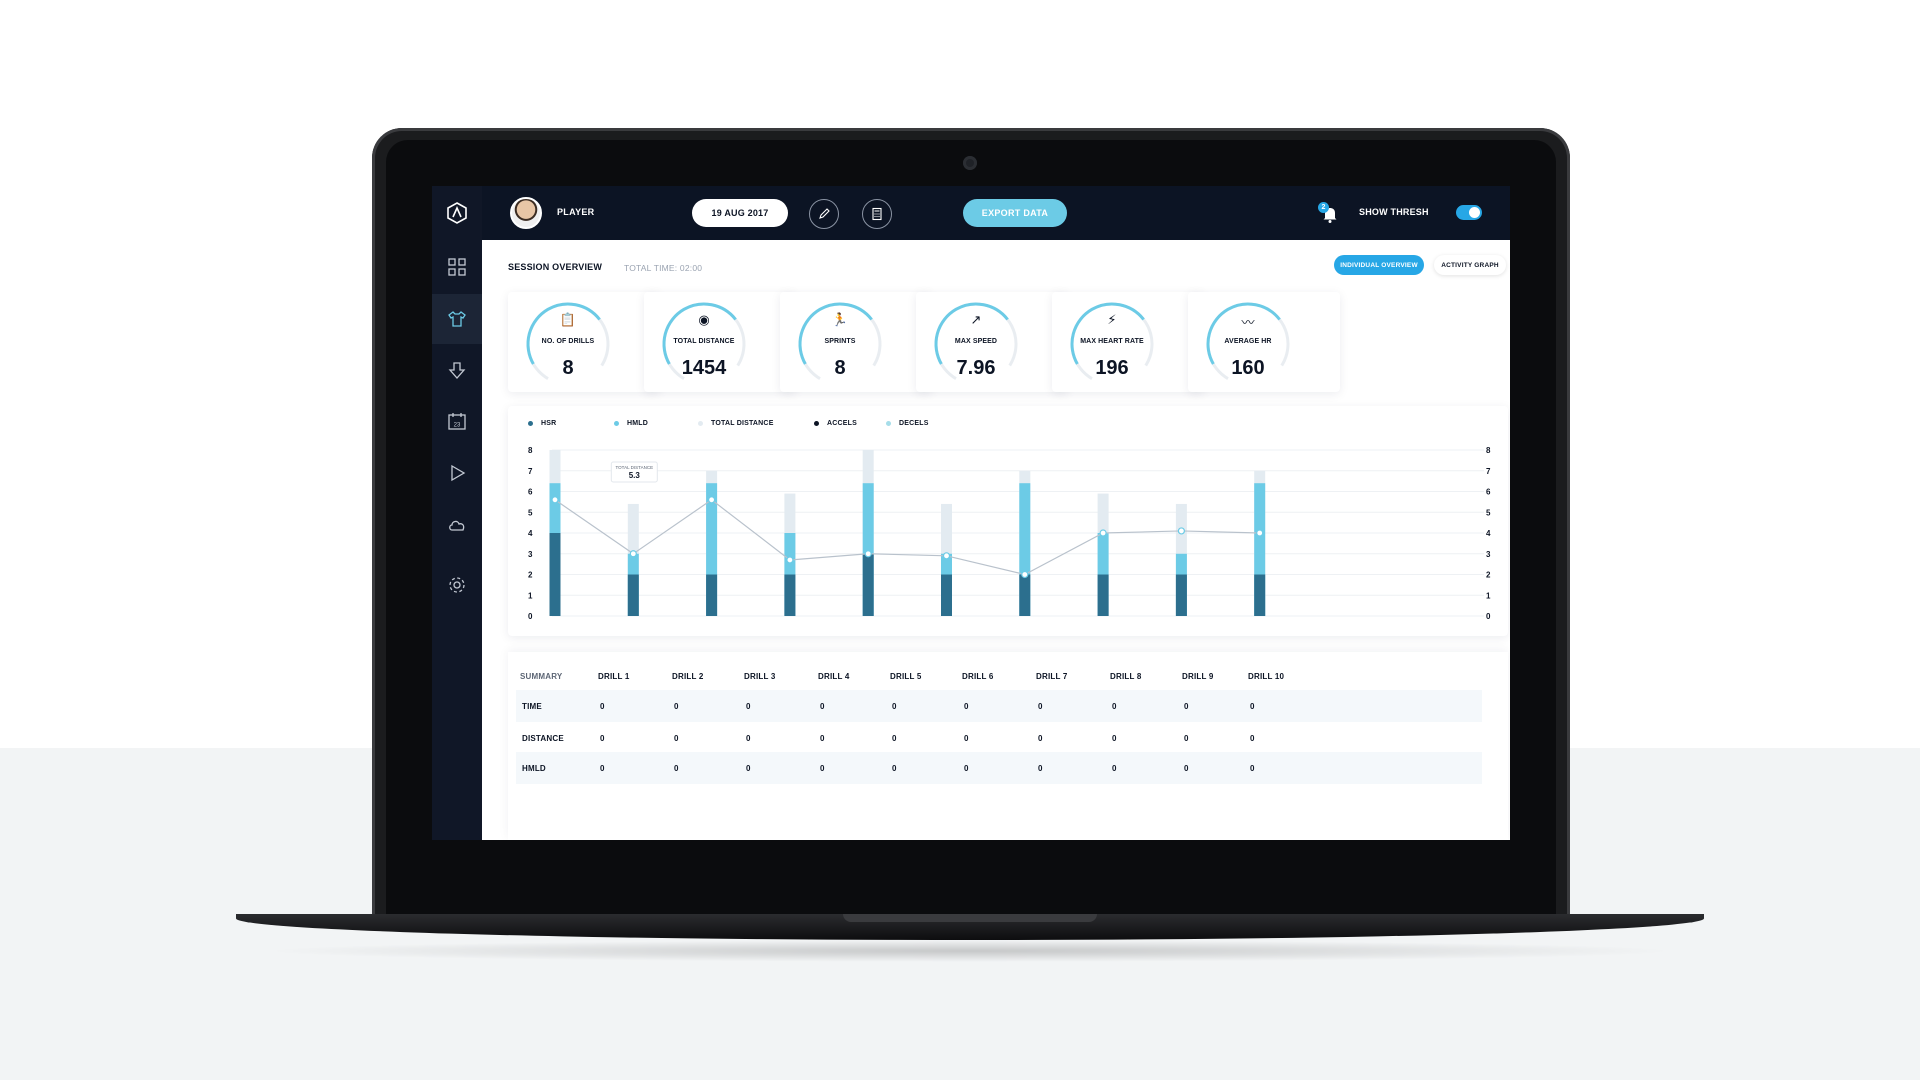 The width and height of the screenshot is (1920, 1080). What do you see at coordinates (1488, 450) in the screenshot?
I see `y-tick-label-right: 8` at bounding box center [1488, 450].